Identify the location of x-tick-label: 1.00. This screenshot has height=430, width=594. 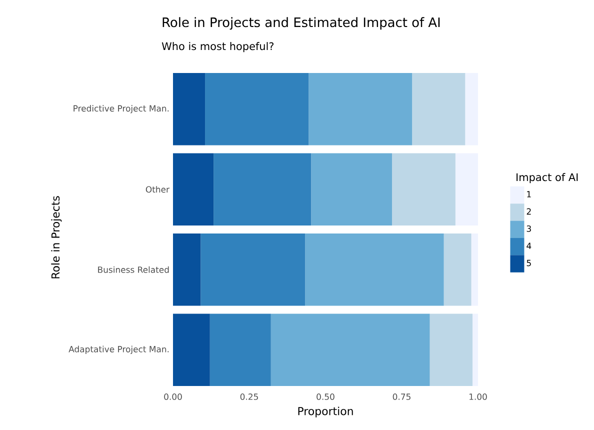
(478, 397).